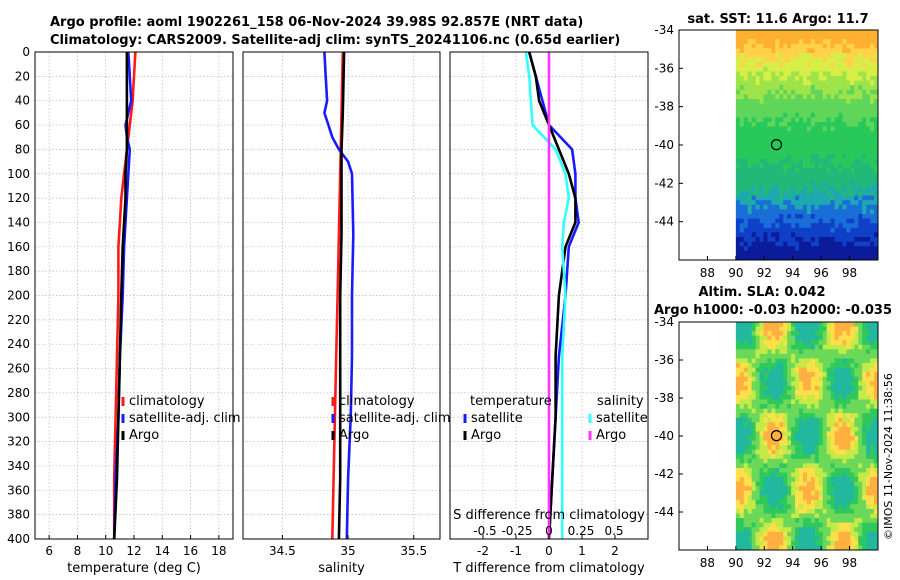 This screenshot has height=580, width=900. Describe the element at coordinates (18, 271) in the screenshot. I see `temperature-profile-ytick-label: 180` at that location.